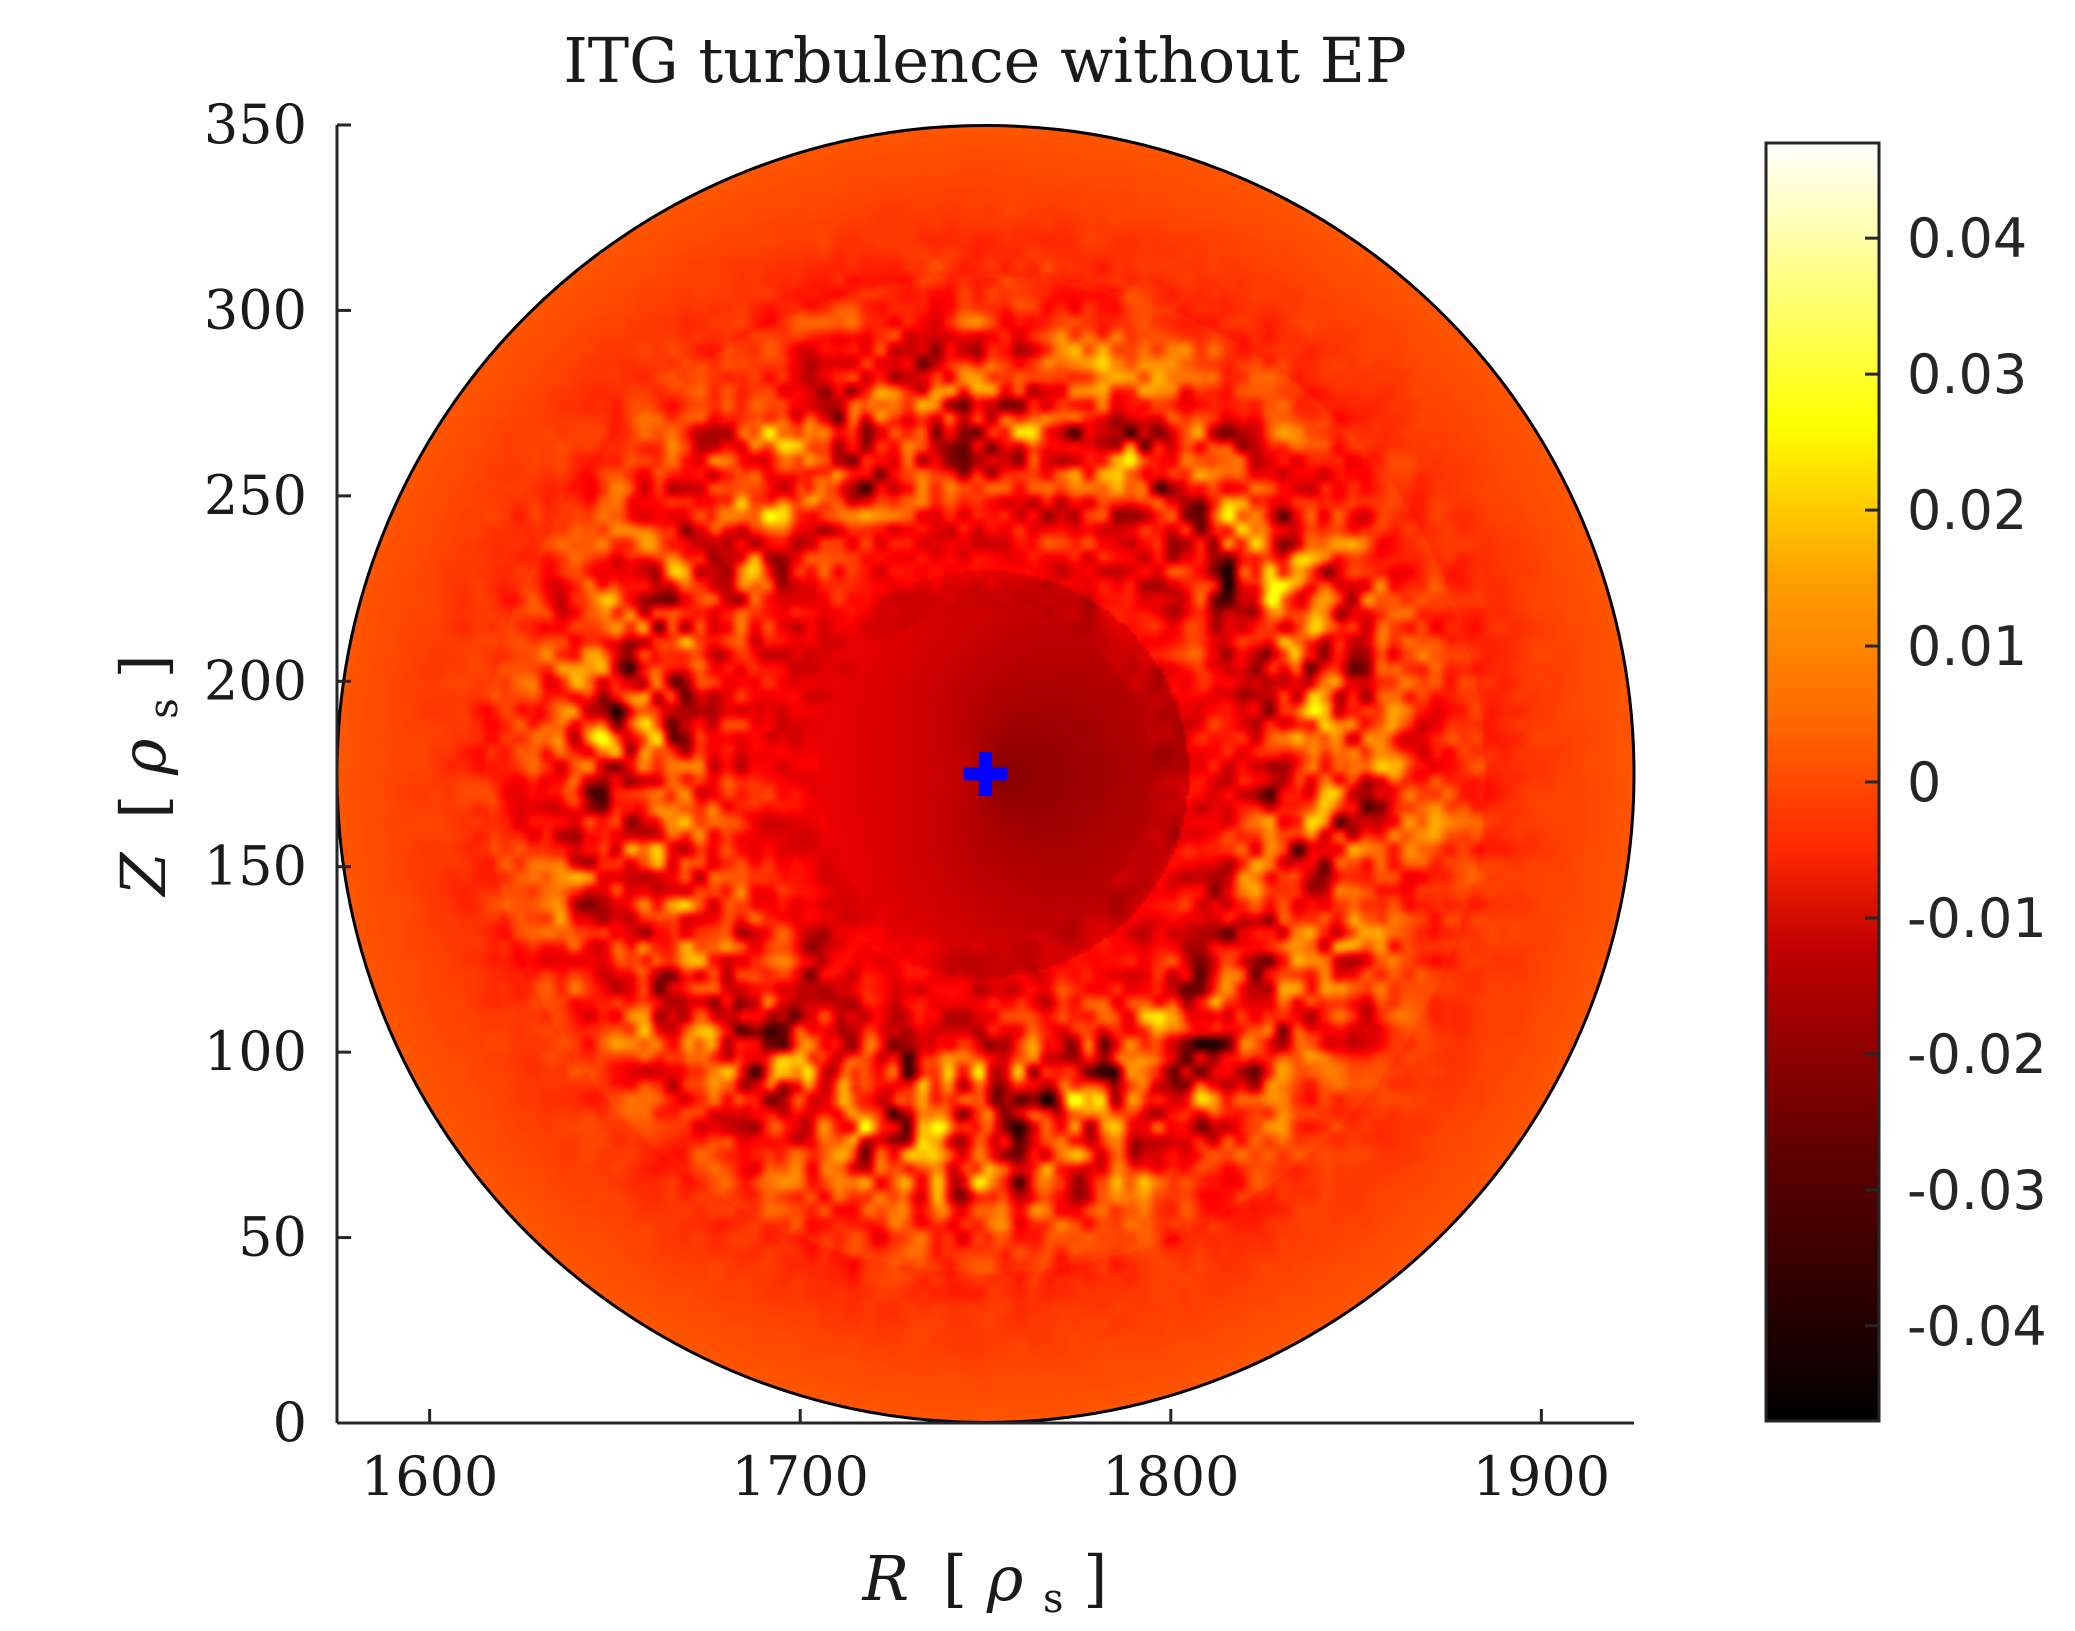  What do you see at coordinates (799, 1476) in the screenshot?
I see `x-tick-label: 1700` at bounding box center [799, 1476].